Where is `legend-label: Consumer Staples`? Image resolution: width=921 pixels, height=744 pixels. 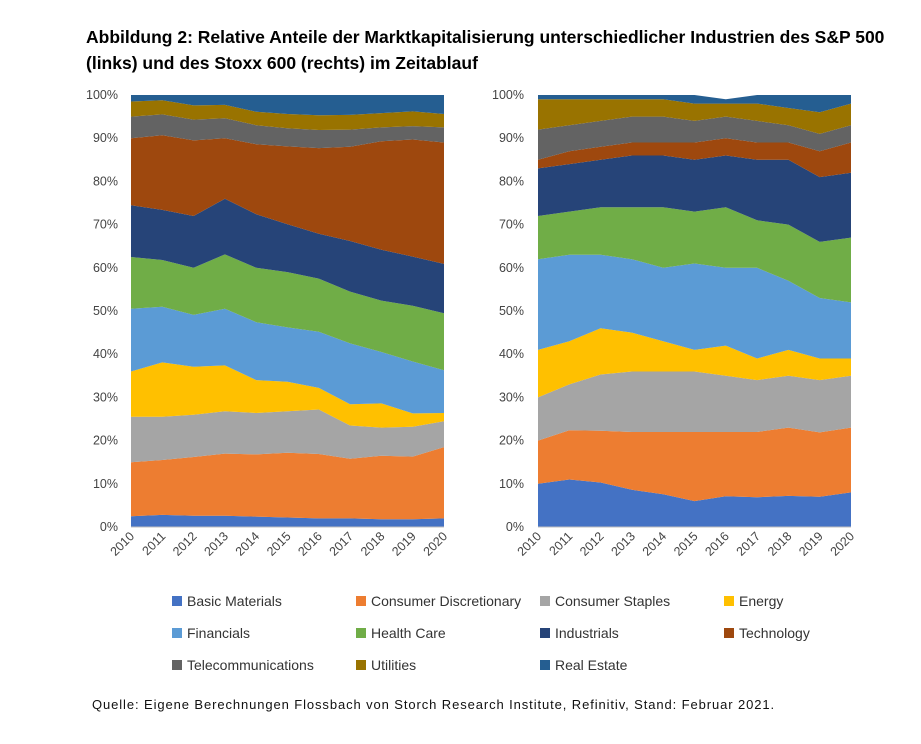
legend-label: Consumer Staples is located at coordinates (613, 601).